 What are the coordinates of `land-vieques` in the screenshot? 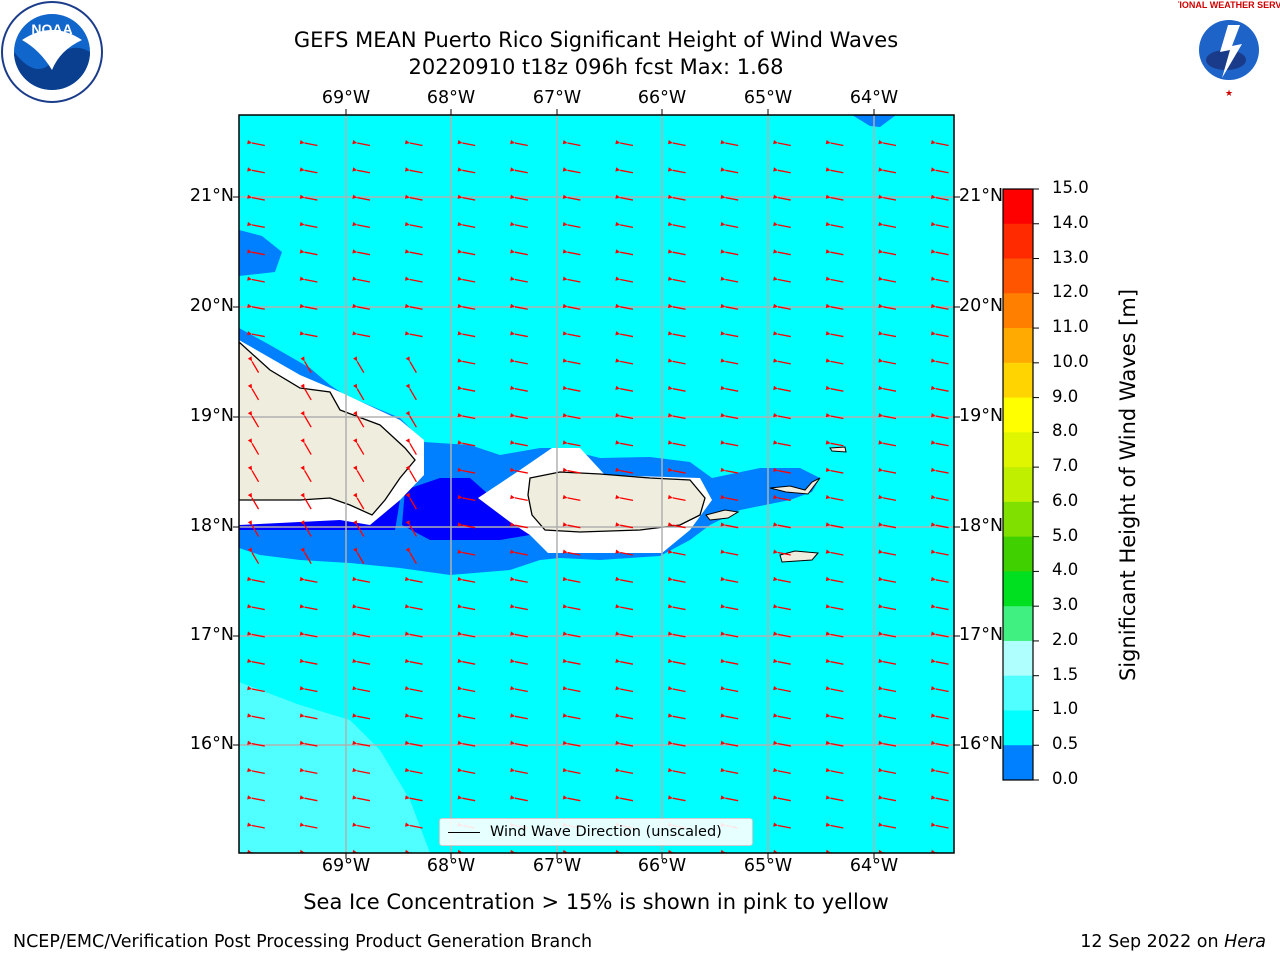 It's located at (722, 515).